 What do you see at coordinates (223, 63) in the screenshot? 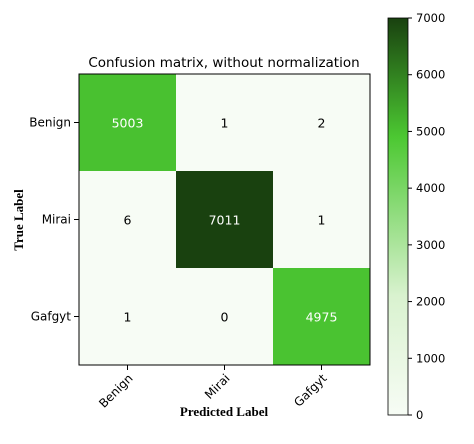
I see `chart-title: Confusion matrix, without normalization` at bounding box center [223, 63].